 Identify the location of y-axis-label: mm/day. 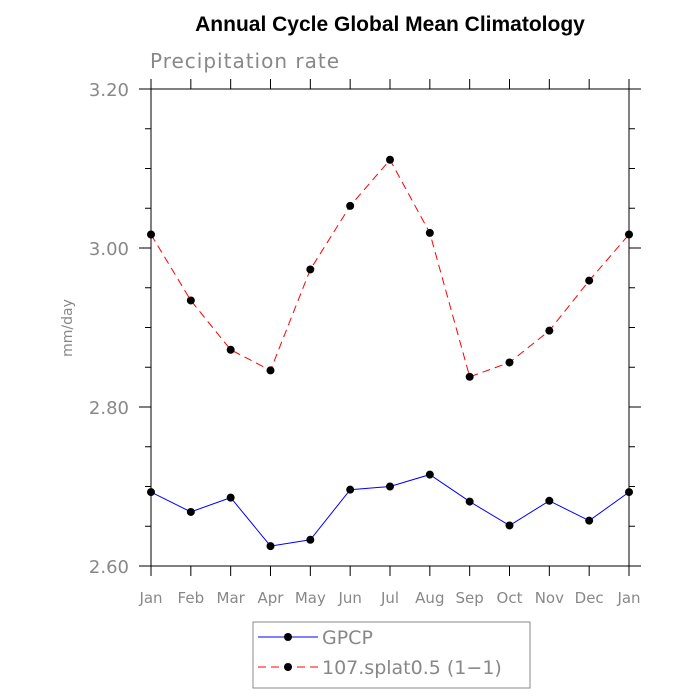
(68, 328).